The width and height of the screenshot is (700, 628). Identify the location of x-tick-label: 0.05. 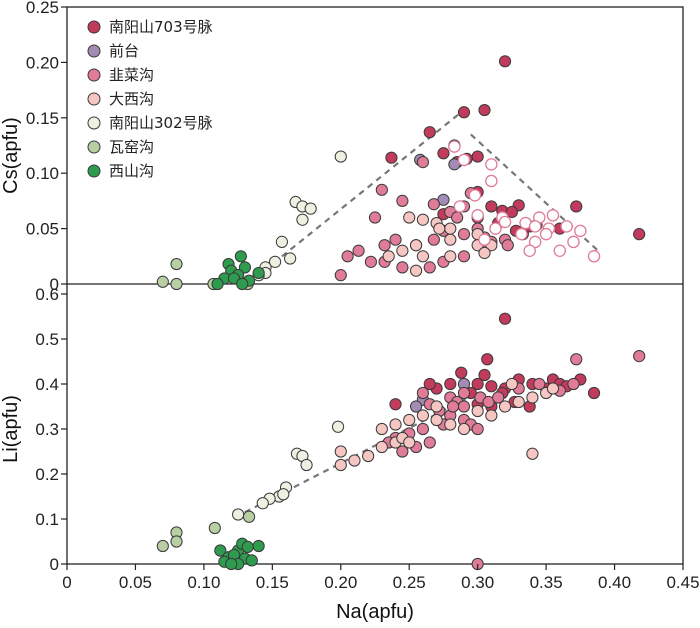
(135, 582).